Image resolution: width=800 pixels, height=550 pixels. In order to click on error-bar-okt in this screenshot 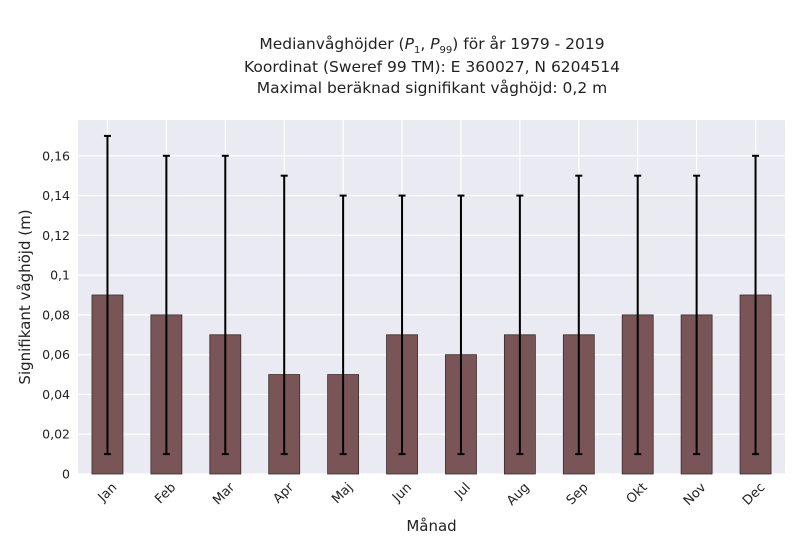, I will do `click(638, 315)`.